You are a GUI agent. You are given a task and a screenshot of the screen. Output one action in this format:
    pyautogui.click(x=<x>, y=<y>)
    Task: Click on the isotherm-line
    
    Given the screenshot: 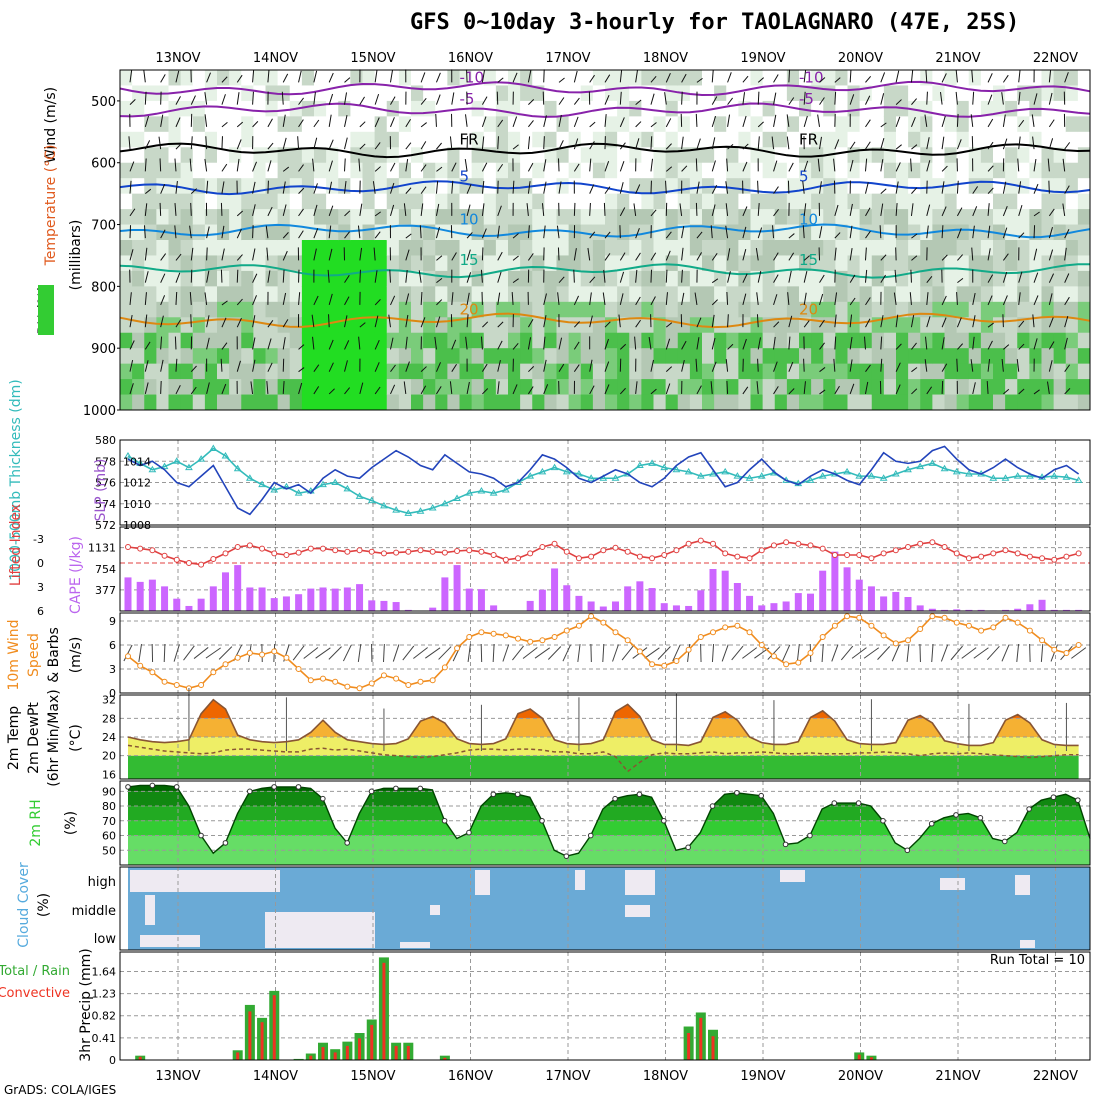 What is the action you would take?
    pyautogui.click(x=605, y=320)
    